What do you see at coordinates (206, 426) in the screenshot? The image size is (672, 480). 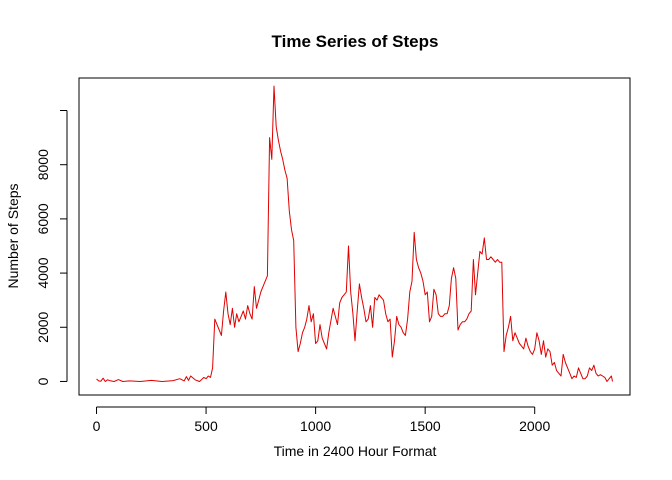 I see `x-tick-label: 500` at bounding box center [206, 426].